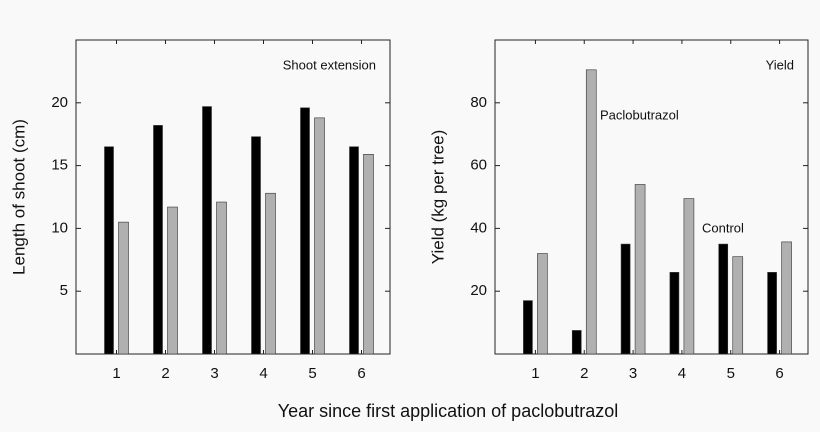 The height and width of the screenshot is (432, 820). What do you see at coordinates (59, 227) in the screenshot?
I see `y-tick-label: 10` at bounding box center [59, 227].